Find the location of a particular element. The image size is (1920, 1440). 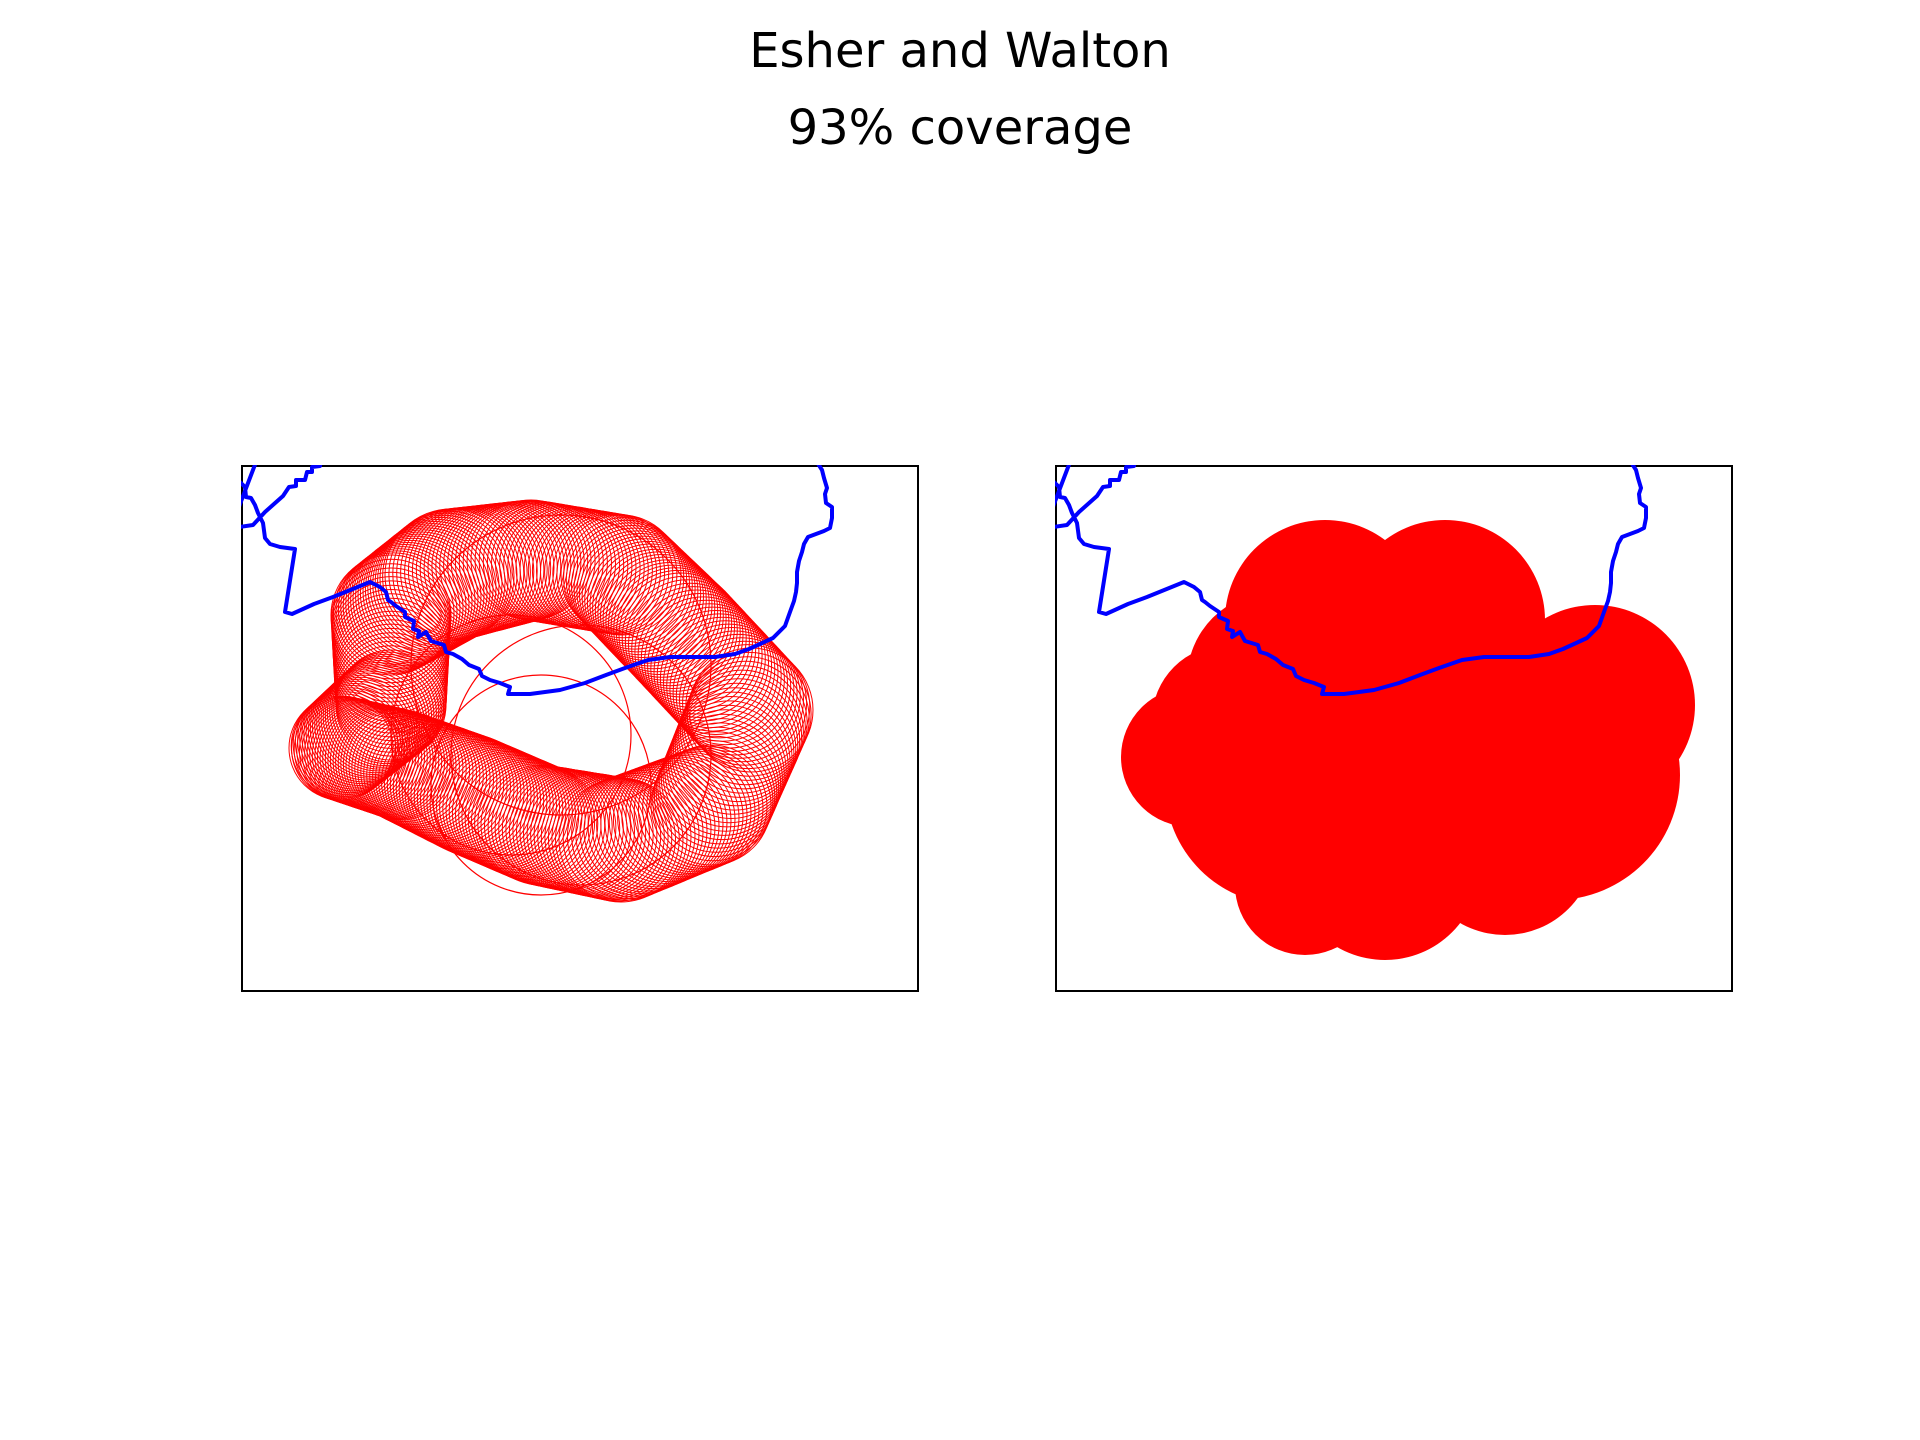

outline-plot is located at coordinates (537, 684).